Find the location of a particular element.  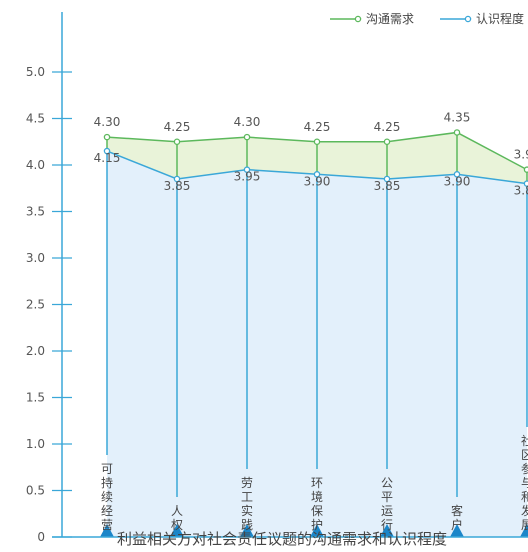

chart-title: 利益相关方对社会责任议题的沟通需求和认识程度 is located at coordinates (282, 539).